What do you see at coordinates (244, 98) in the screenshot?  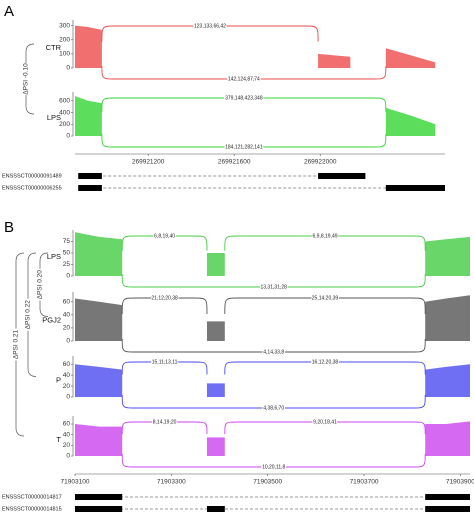 I see `junction-label: 379,148,423,348` at bounding box center [244, 98].